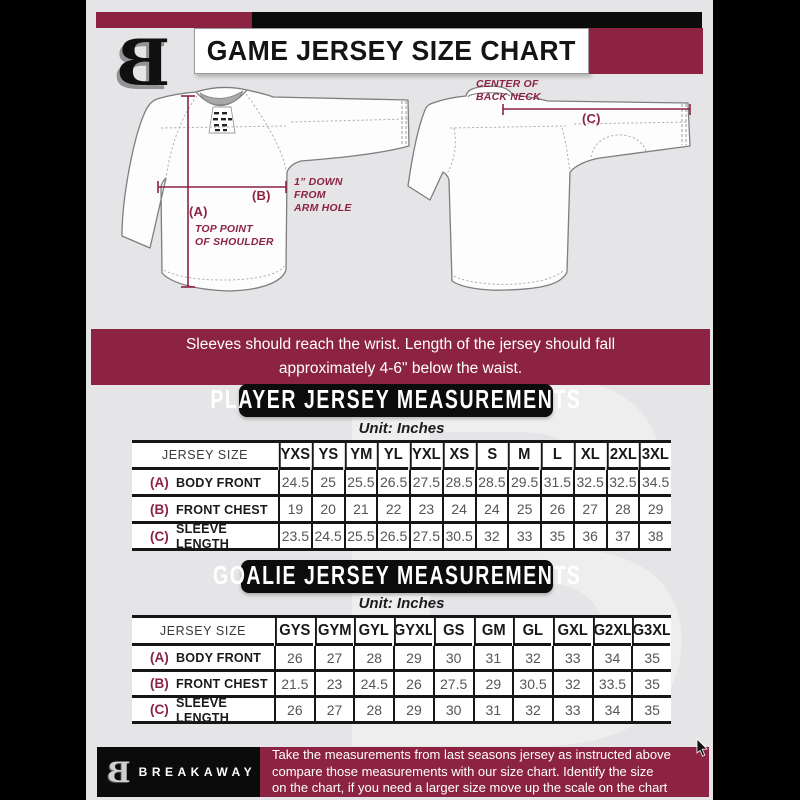  What do you see at coordinates (549, 188) in the screenshot?
I see `back-jersey-drawing` at bounding box center [549, 188].